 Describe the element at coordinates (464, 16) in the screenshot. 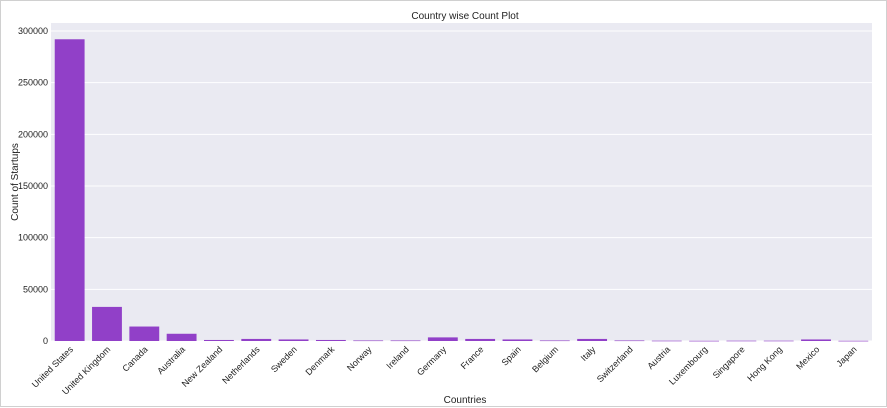

I see `chart-title: Country wise Count Plot` at that location.